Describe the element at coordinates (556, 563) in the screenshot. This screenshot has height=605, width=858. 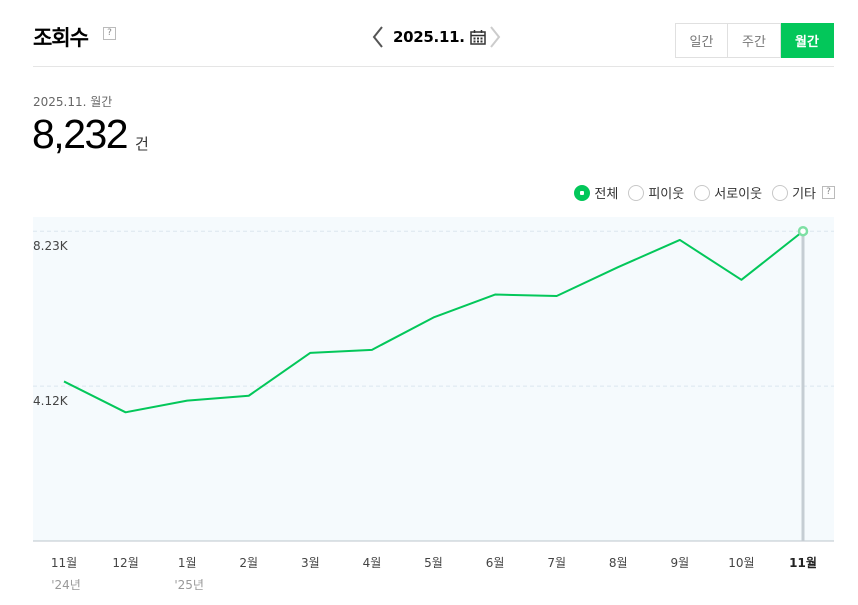
I see `x-tick-label: 7월` at that location.